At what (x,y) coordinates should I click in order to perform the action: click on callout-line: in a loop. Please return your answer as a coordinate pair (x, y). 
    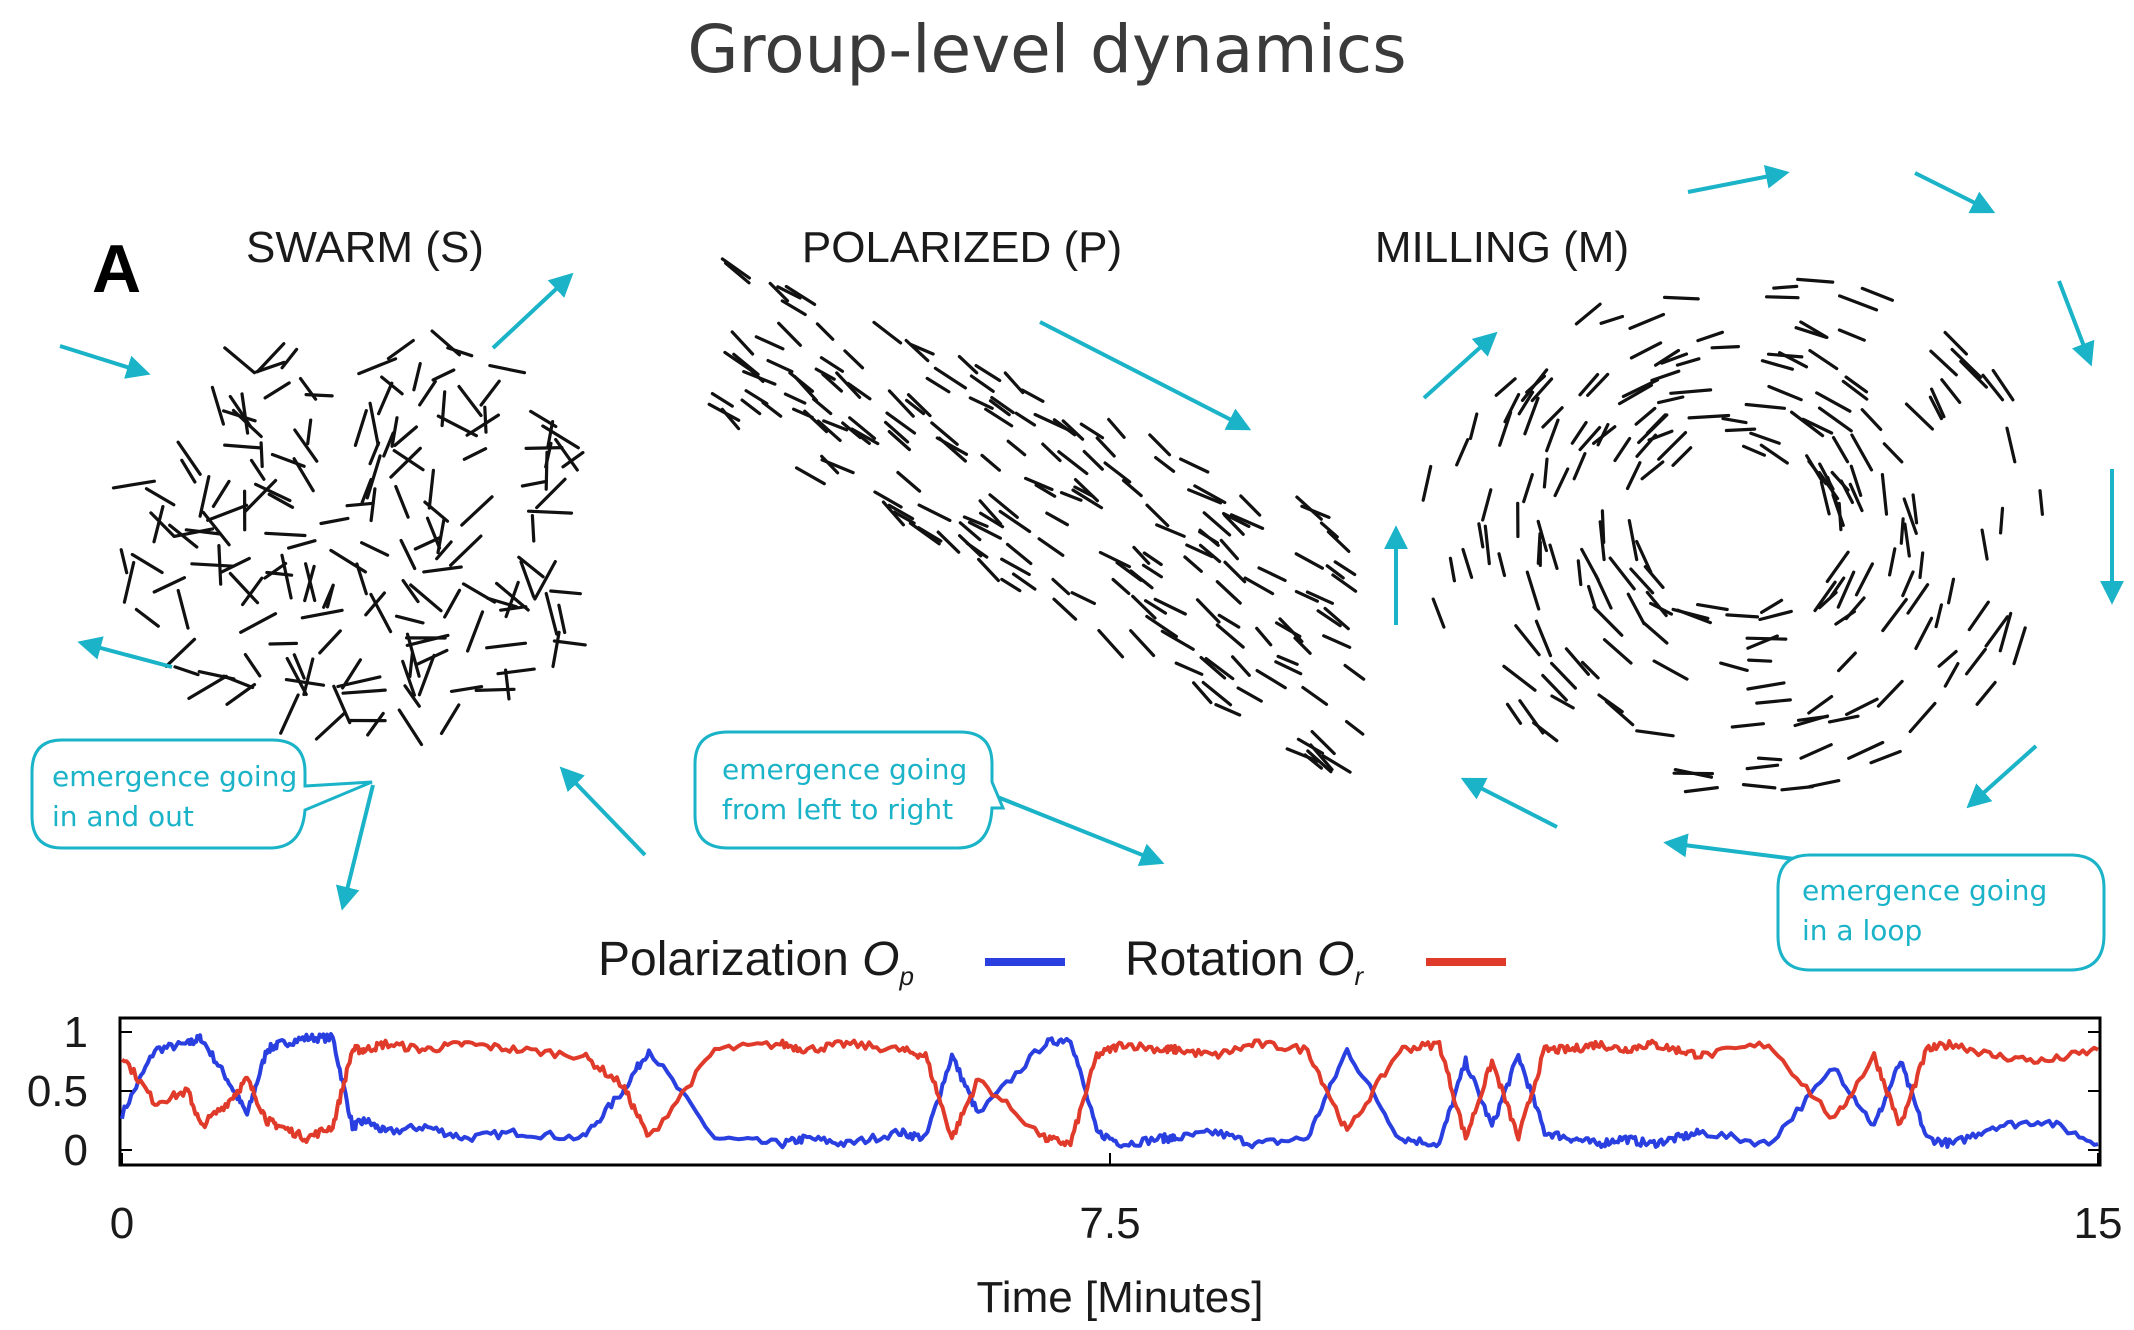
    Looking at the image, I should click on (1862, 930).